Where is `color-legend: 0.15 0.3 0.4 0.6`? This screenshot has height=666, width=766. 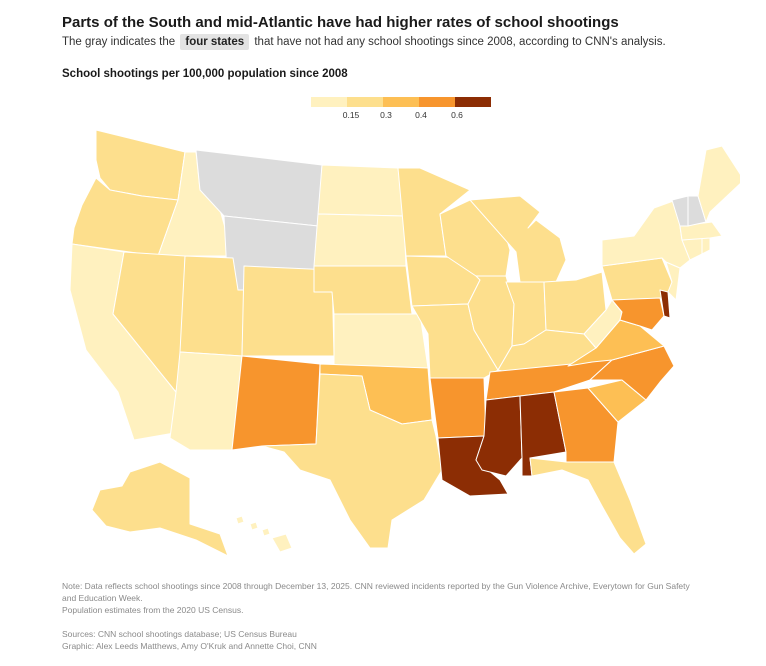 color-legend: 0.15 0.3 0.4 0.6 is located at coordinates (403, 112).